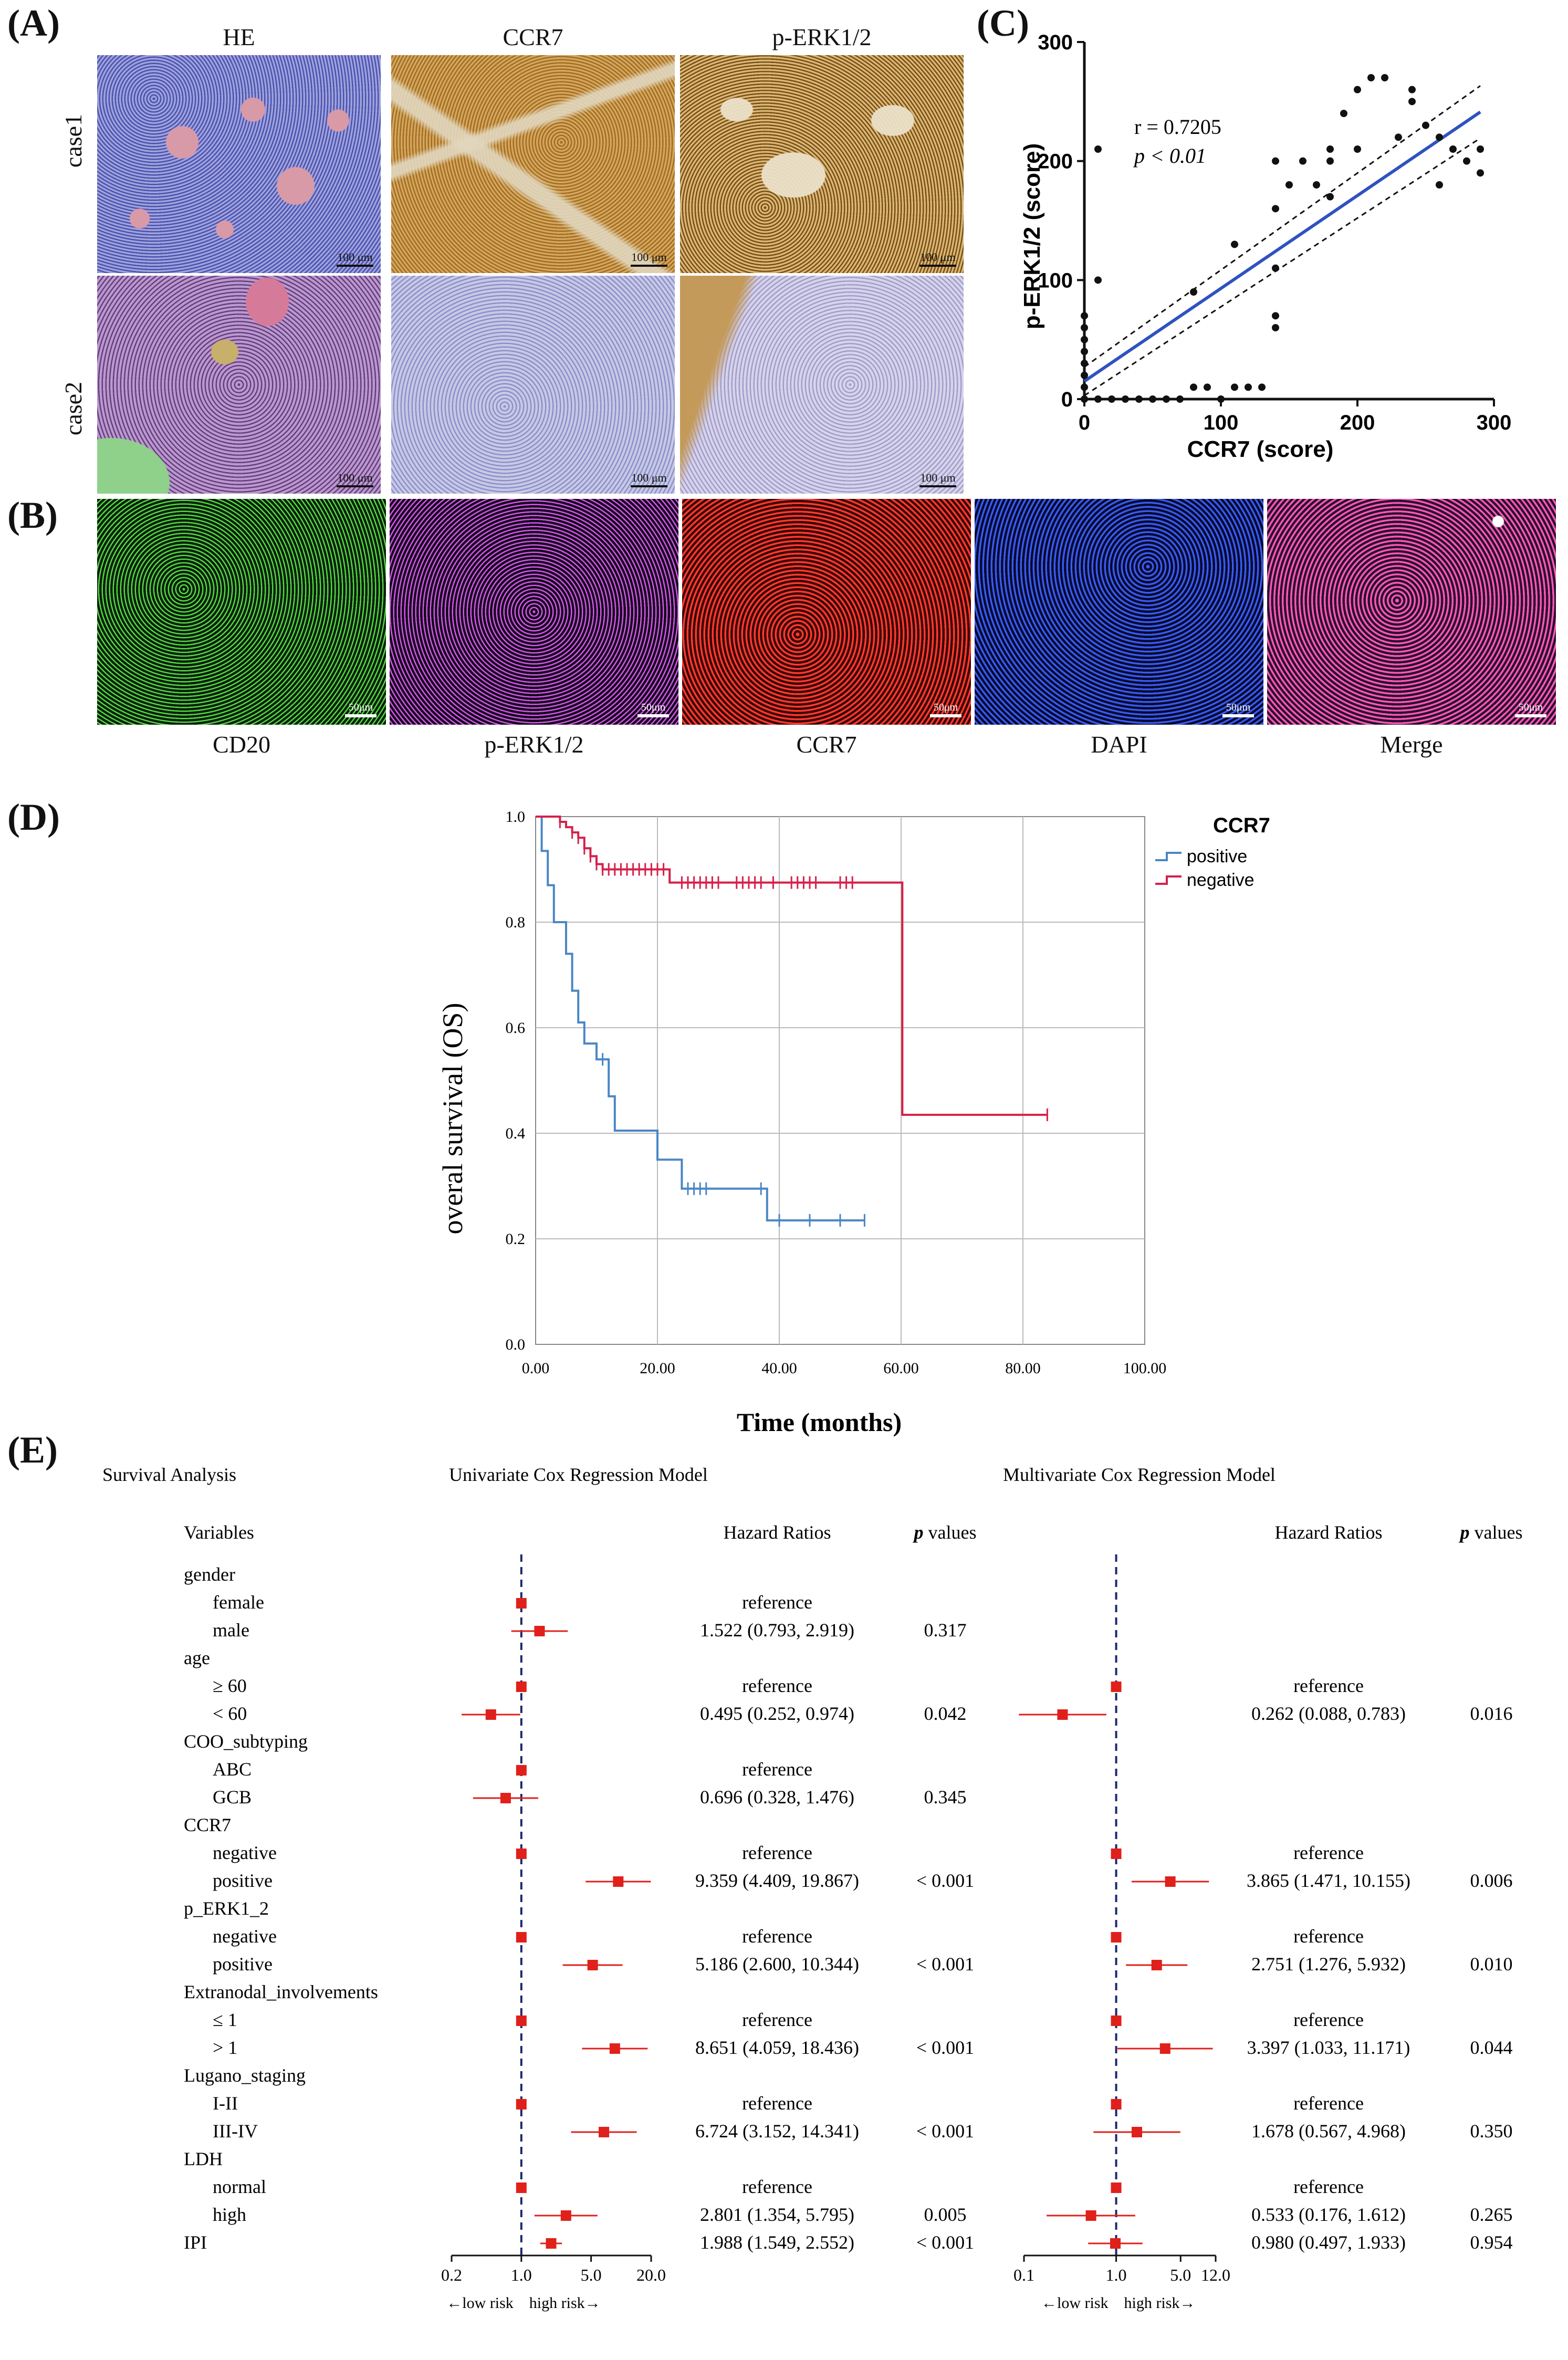 This screenshot has height=2360, width=1568. I want to click on row-label: ≥ 60, so click(230, 1686).